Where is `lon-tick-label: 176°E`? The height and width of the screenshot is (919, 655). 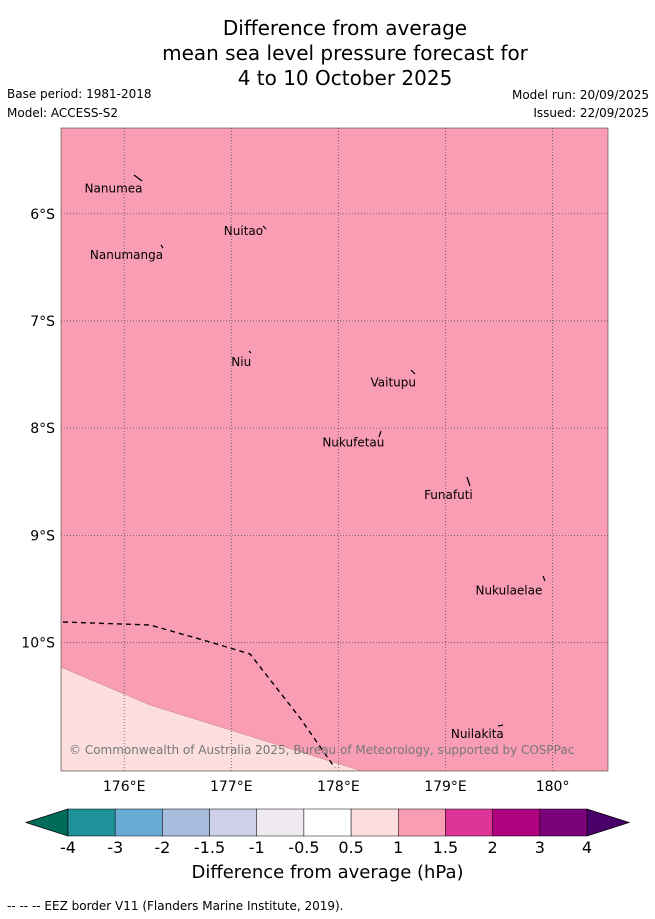
lon-tick-label: 176°E is located at coordinates (124, 787).